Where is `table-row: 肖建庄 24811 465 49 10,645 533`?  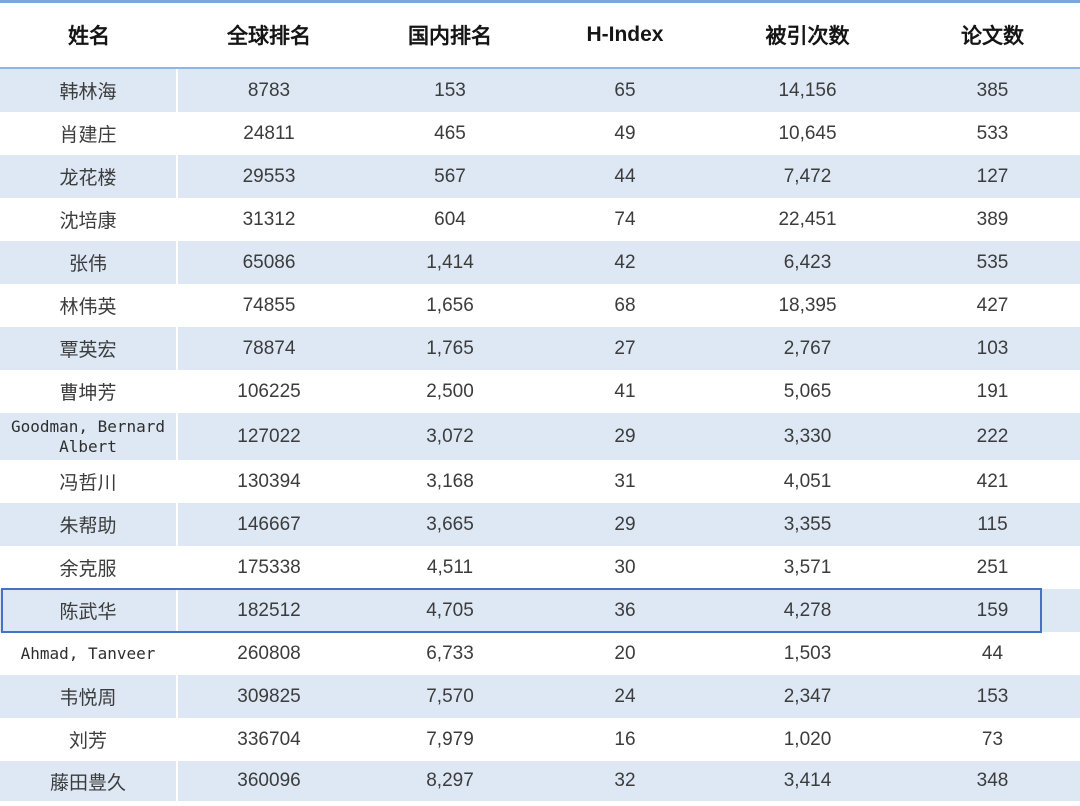
table-row: 肖建庄 24811 465 49 10,645 533 is located at coordinates (540, 133).